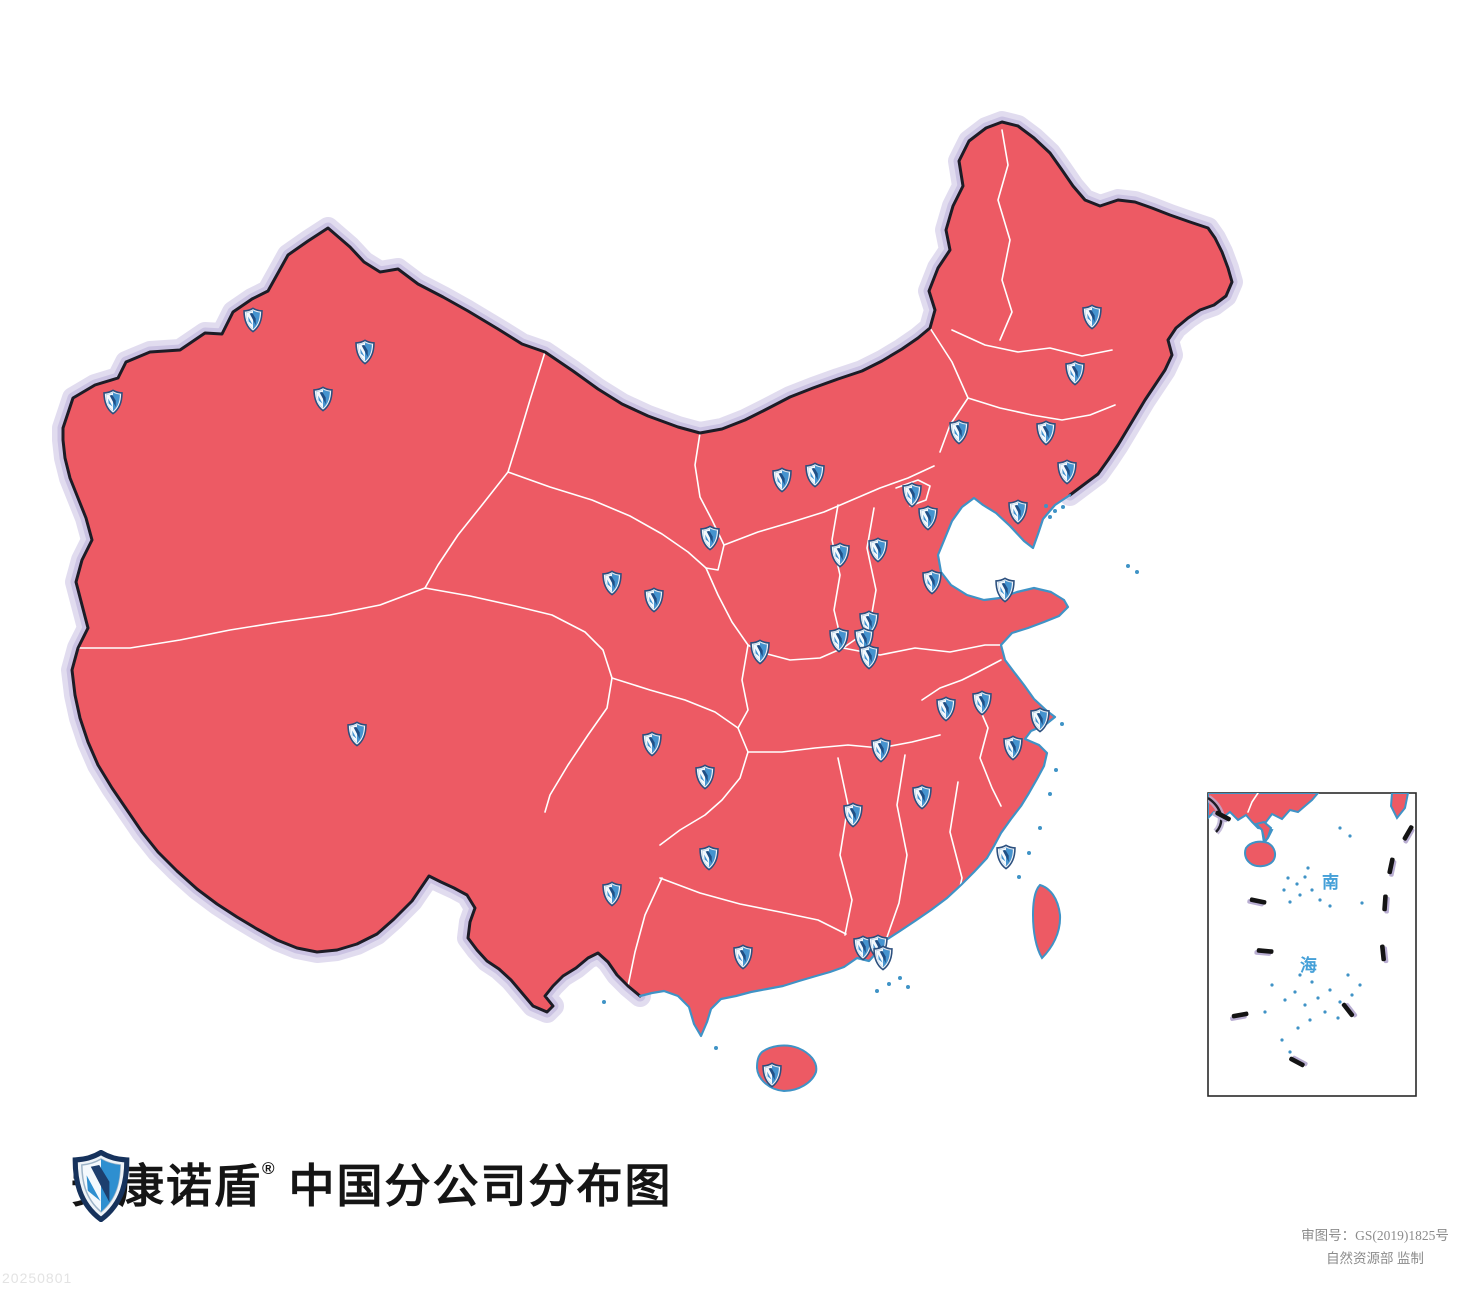 This screenshot has width=1470, height=1293. I want to click on map-title-block: 安康诺盾® 中国分公司分布图, so click(371, 1186).